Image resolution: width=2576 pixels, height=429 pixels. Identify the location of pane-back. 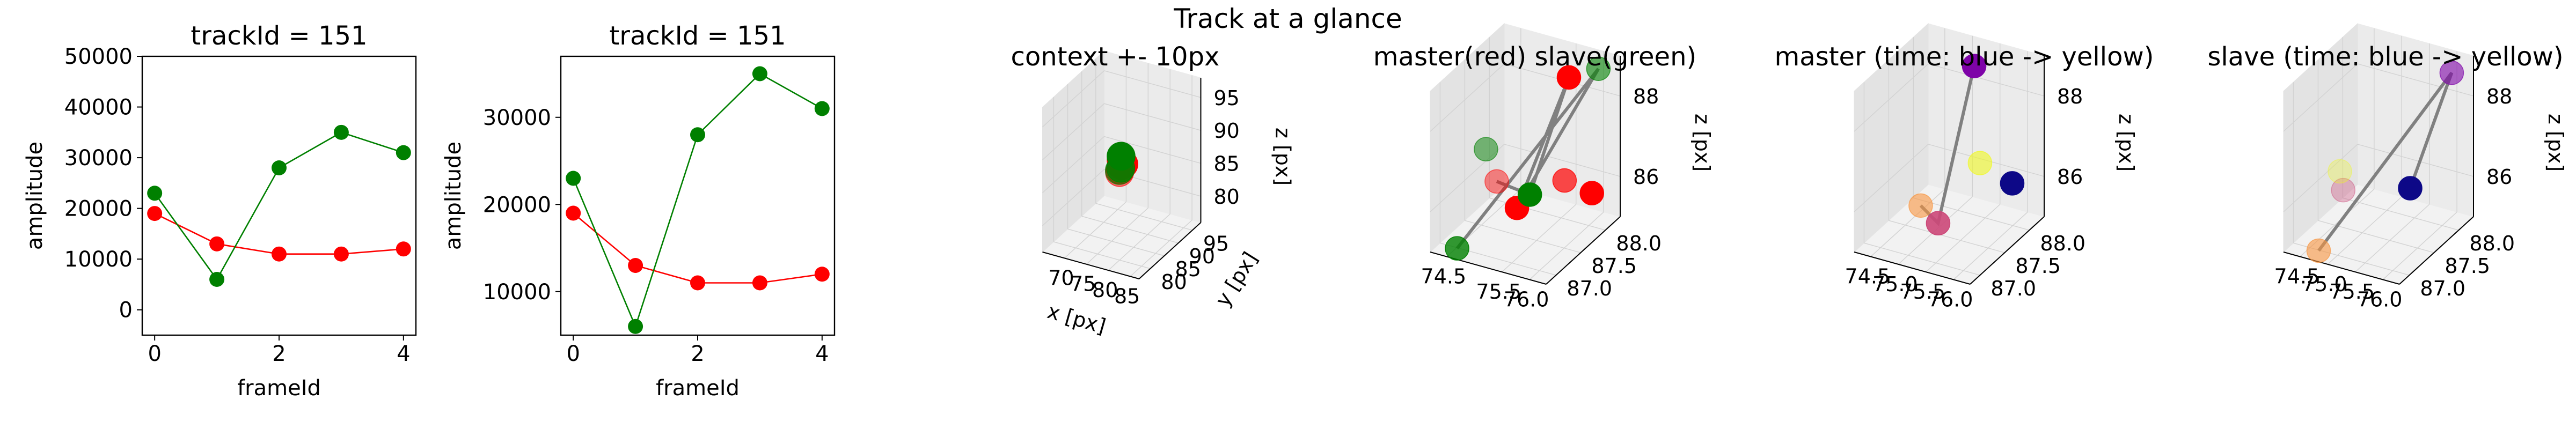
(1152, 136).